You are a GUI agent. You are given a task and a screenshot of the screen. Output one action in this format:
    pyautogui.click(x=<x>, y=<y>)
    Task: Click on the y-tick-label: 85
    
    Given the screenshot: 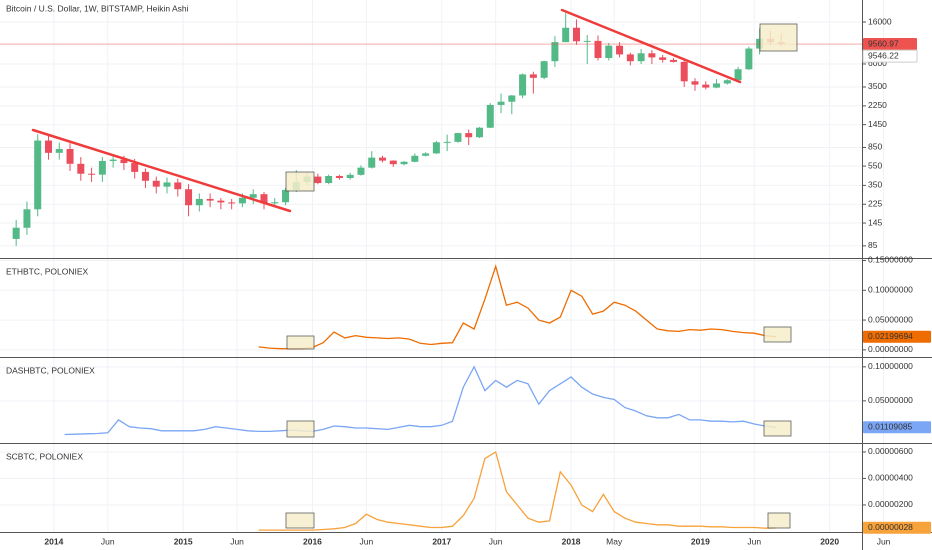 What is the action you would take?
    pyautogui.click(x=873, y=245)
    